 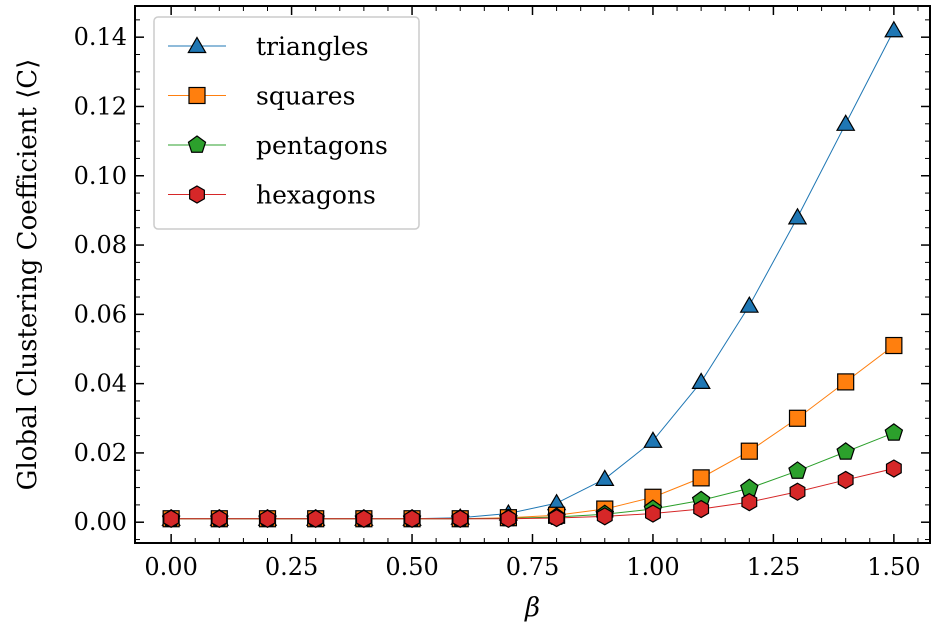 What do you see at coordinates (197, 194) in the screenshot?
I see `legend-marker-hexagon` at bounding box center [197, 194].